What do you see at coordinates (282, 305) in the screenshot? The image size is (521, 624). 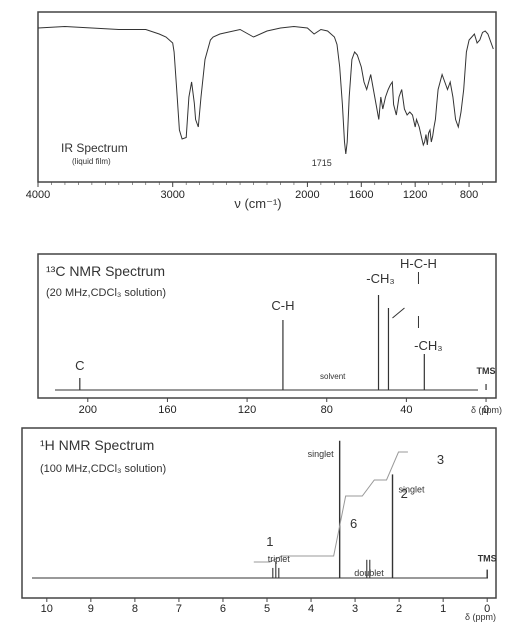 I see `c13-peak-label: C-H` at bounding box center [282, 305].